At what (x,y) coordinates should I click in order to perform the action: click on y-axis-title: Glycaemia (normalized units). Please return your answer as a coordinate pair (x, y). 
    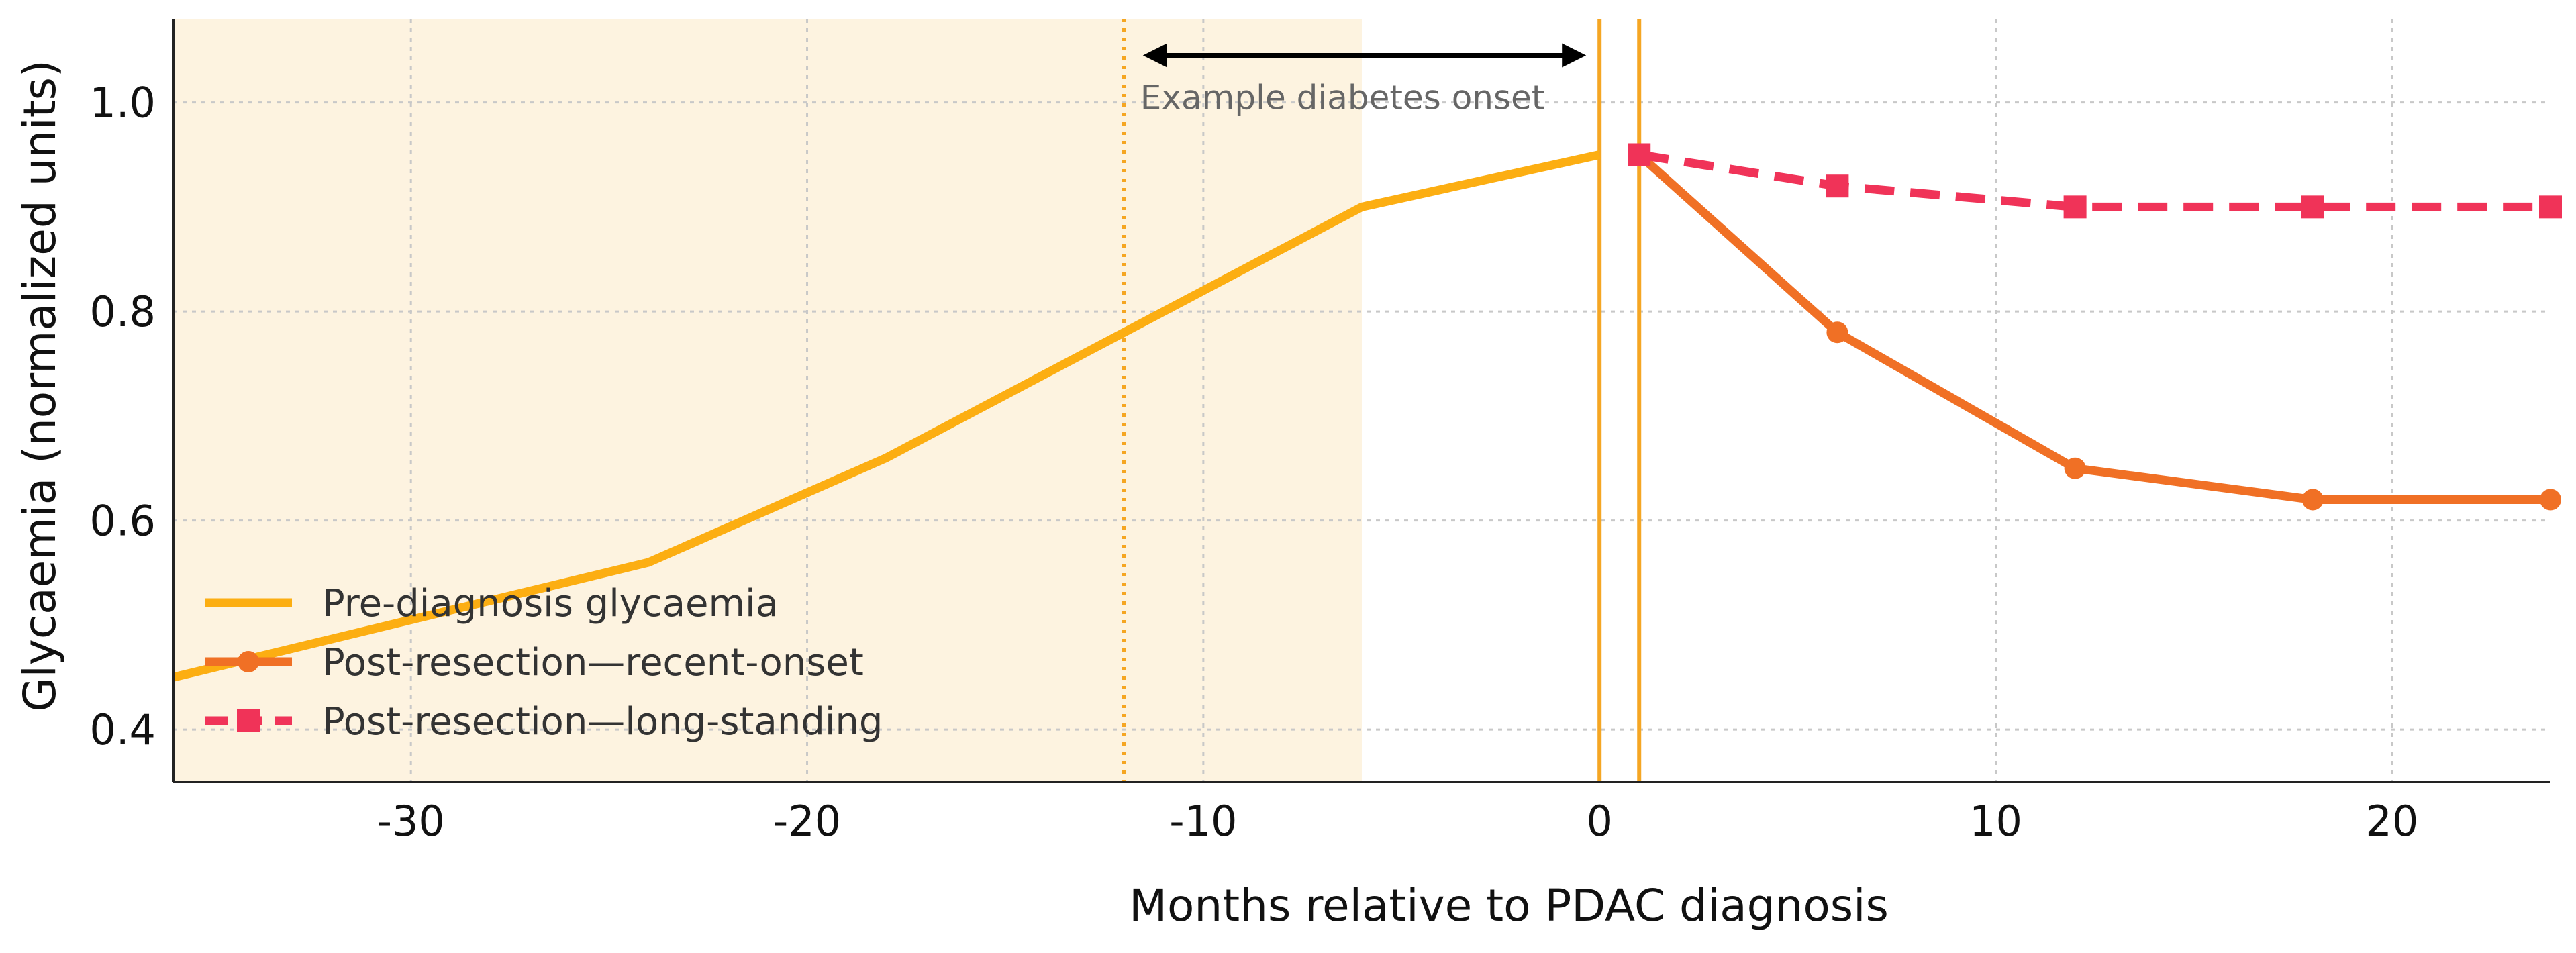
    Looking at the image, I should click on (40, 385).